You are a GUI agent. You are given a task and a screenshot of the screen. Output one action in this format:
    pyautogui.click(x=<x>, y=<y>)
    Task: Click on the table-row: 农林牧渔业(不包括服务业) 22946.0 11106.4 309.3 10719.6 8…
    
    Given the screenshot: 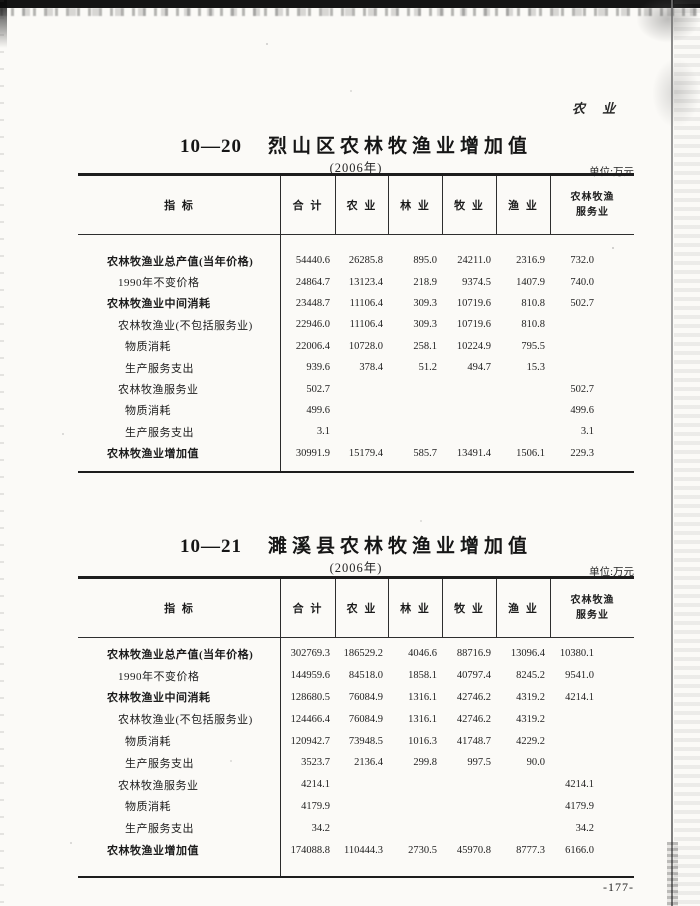 What is the action you would take?
    pyautogui.click(x=356, y=324)
    